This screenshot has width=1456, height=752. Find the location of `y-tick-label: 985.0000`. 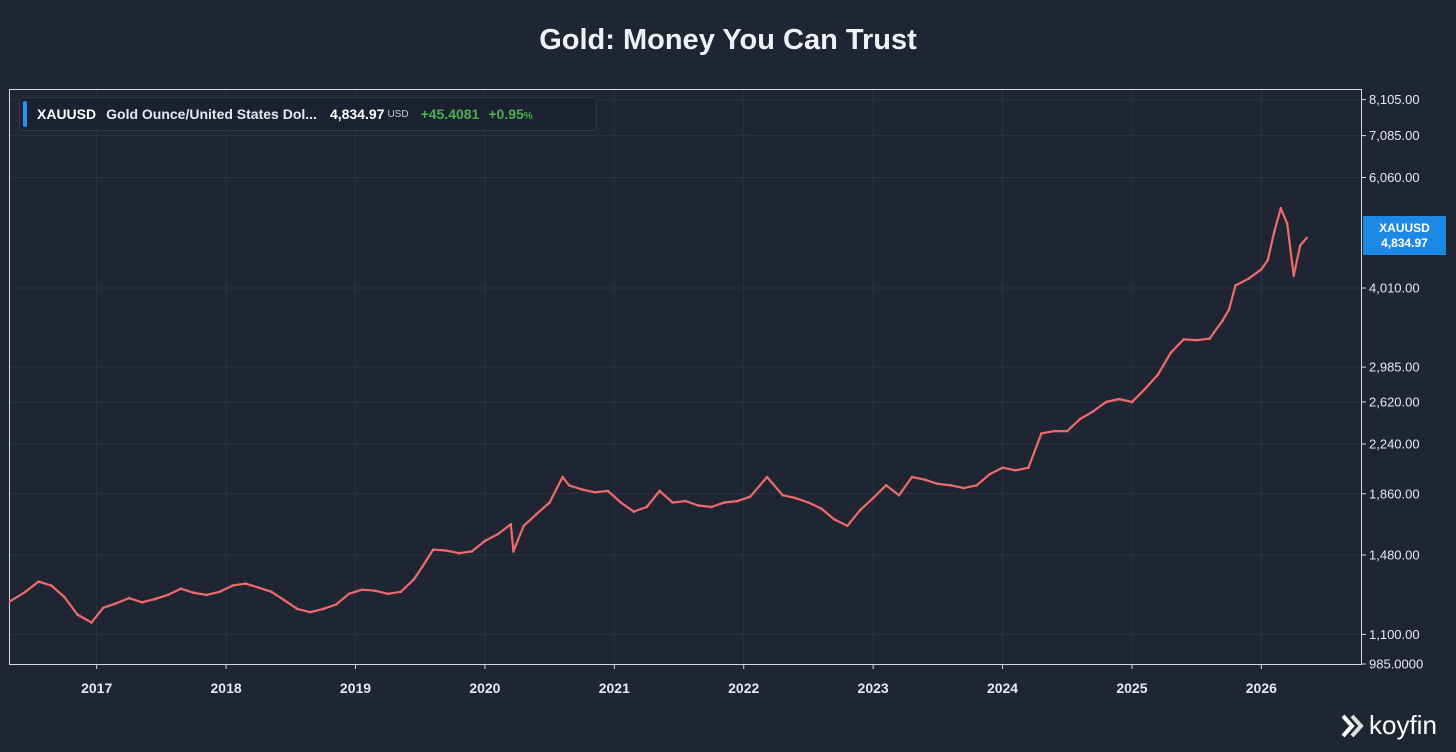

y-tick-label: 985.0000 is located at coordinates (1396, 664).